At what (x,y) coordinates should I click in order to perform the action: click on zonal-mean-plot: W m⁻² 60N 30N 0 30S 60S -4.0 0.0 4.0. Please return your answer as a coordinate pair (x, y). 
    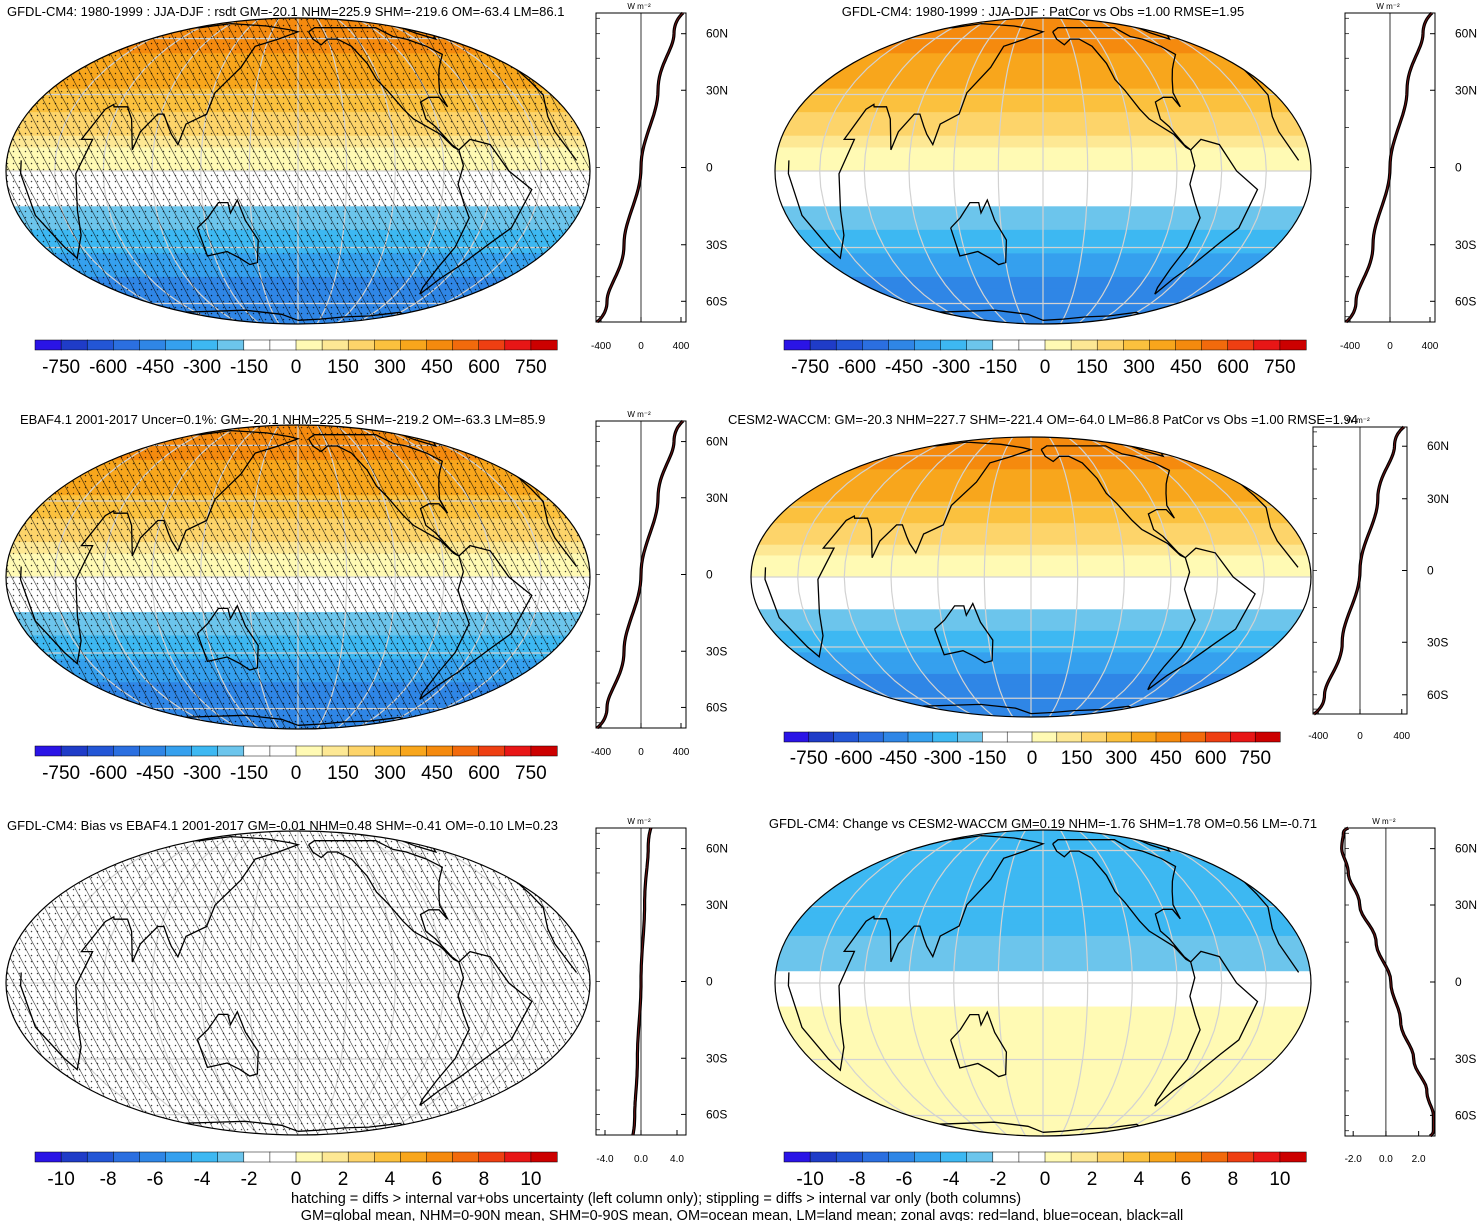
    Looking at the image, I should click on (661, 991).